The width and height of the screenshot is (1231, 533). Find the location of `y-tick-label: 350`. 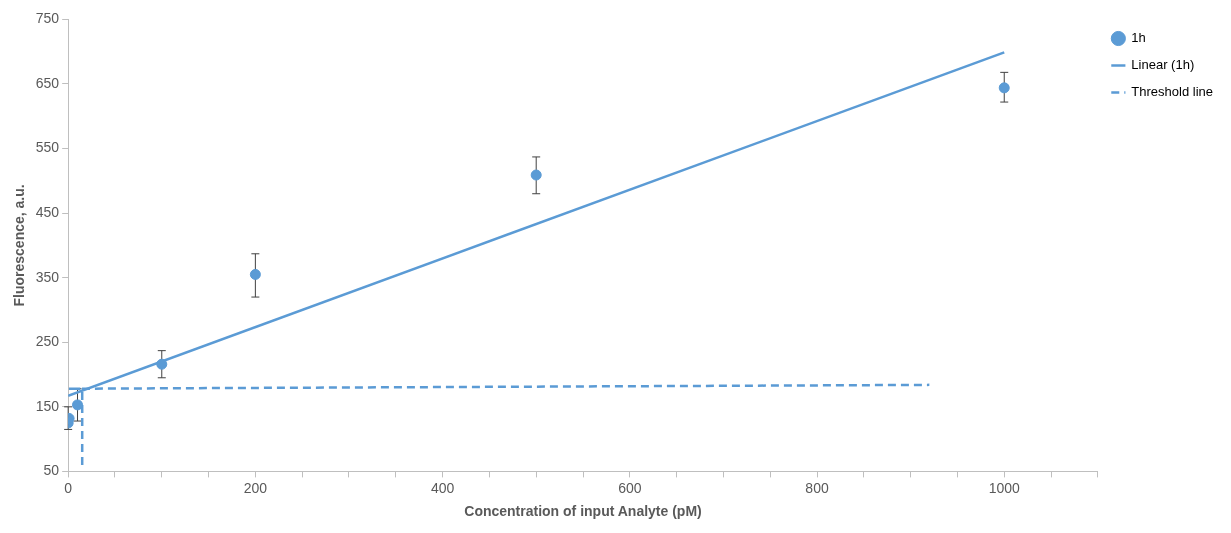

y-tick-label: 350 is located at coordinates (47, 276).